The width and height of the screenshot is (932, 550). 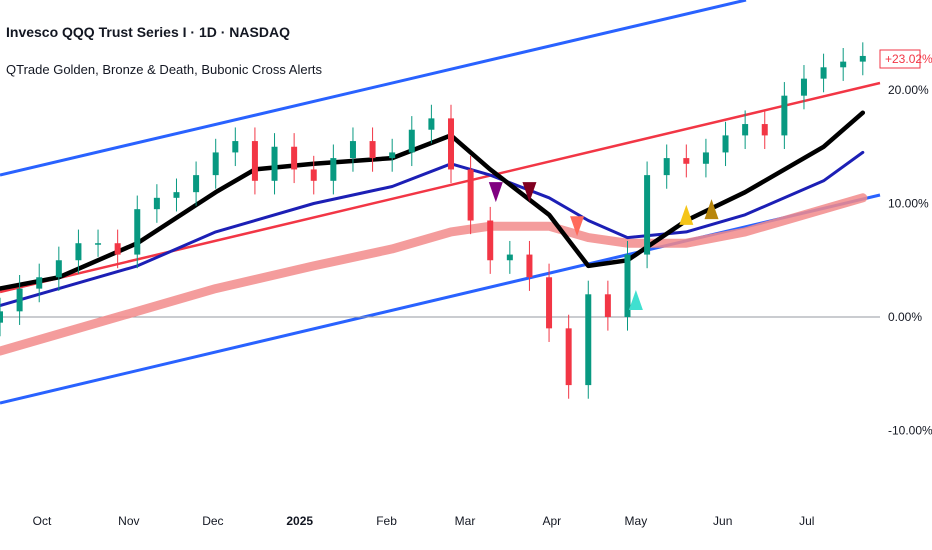 What do you see at coordinates (212, 521) in the screenshot?
I see `x-tick-label: Dec` at bounding box center [212, 521].